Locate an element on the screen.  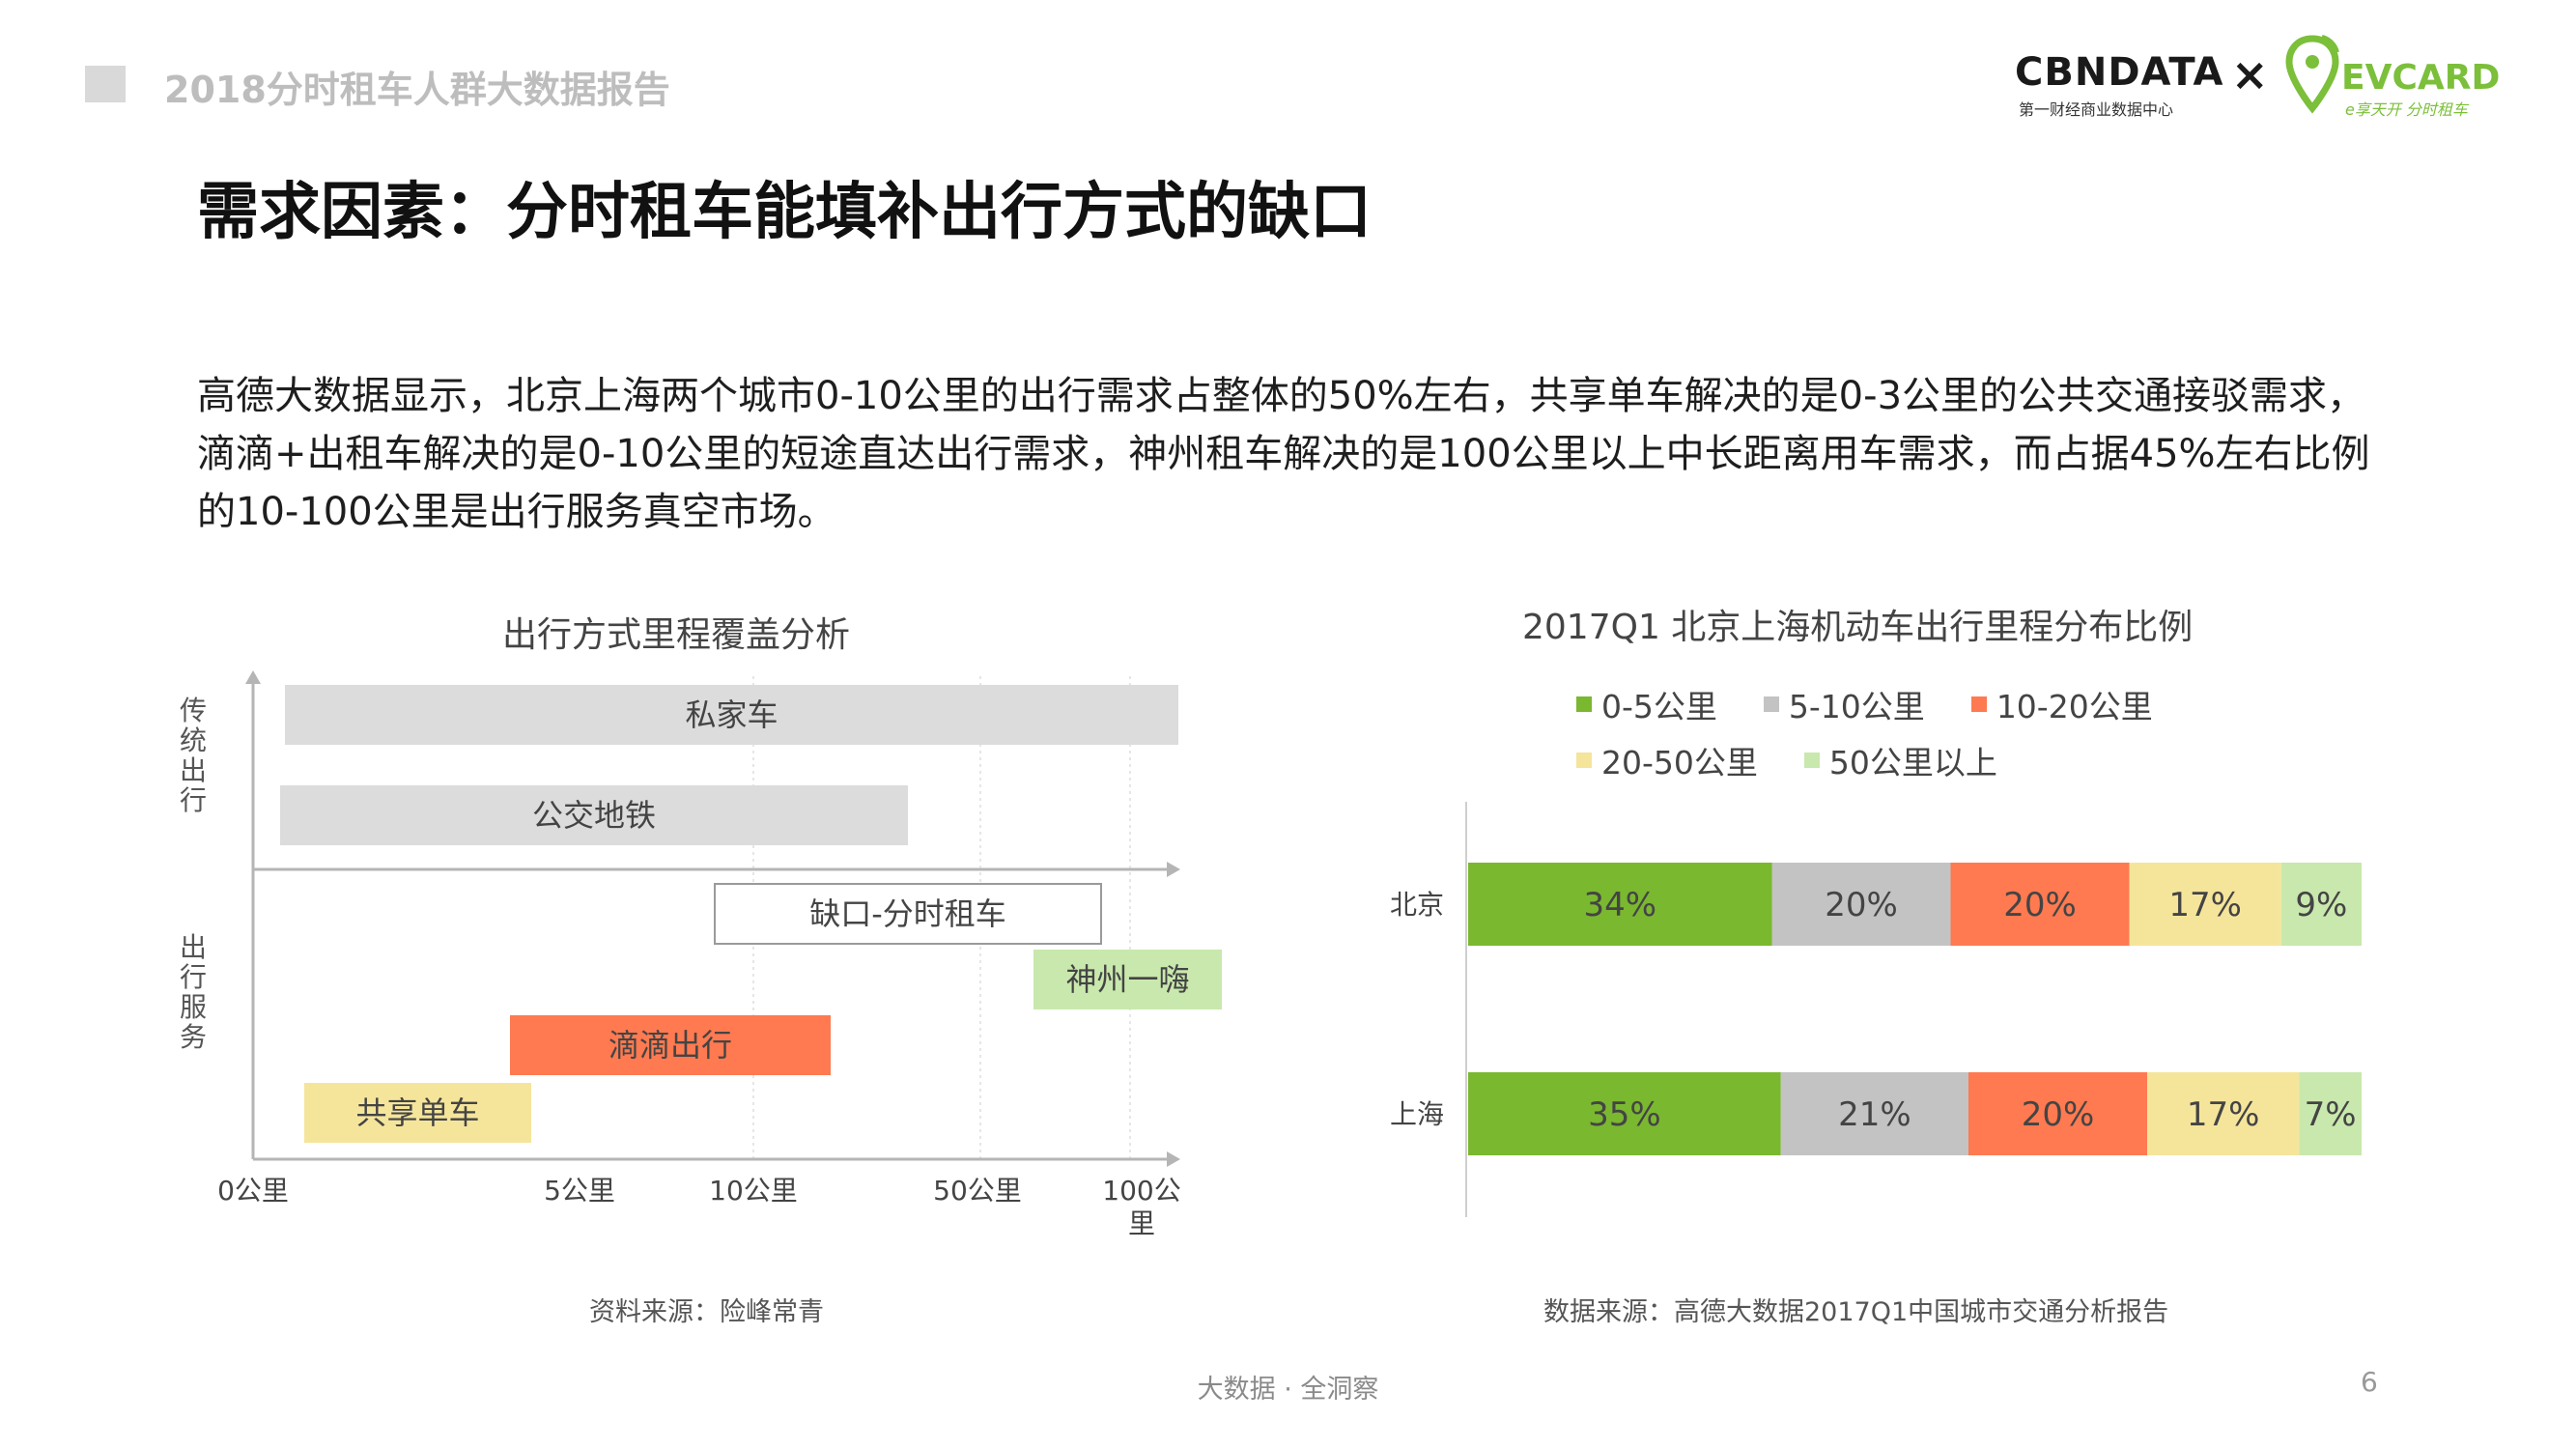
distribution-value-label: 35% is located at coordinates (1624, 1114).